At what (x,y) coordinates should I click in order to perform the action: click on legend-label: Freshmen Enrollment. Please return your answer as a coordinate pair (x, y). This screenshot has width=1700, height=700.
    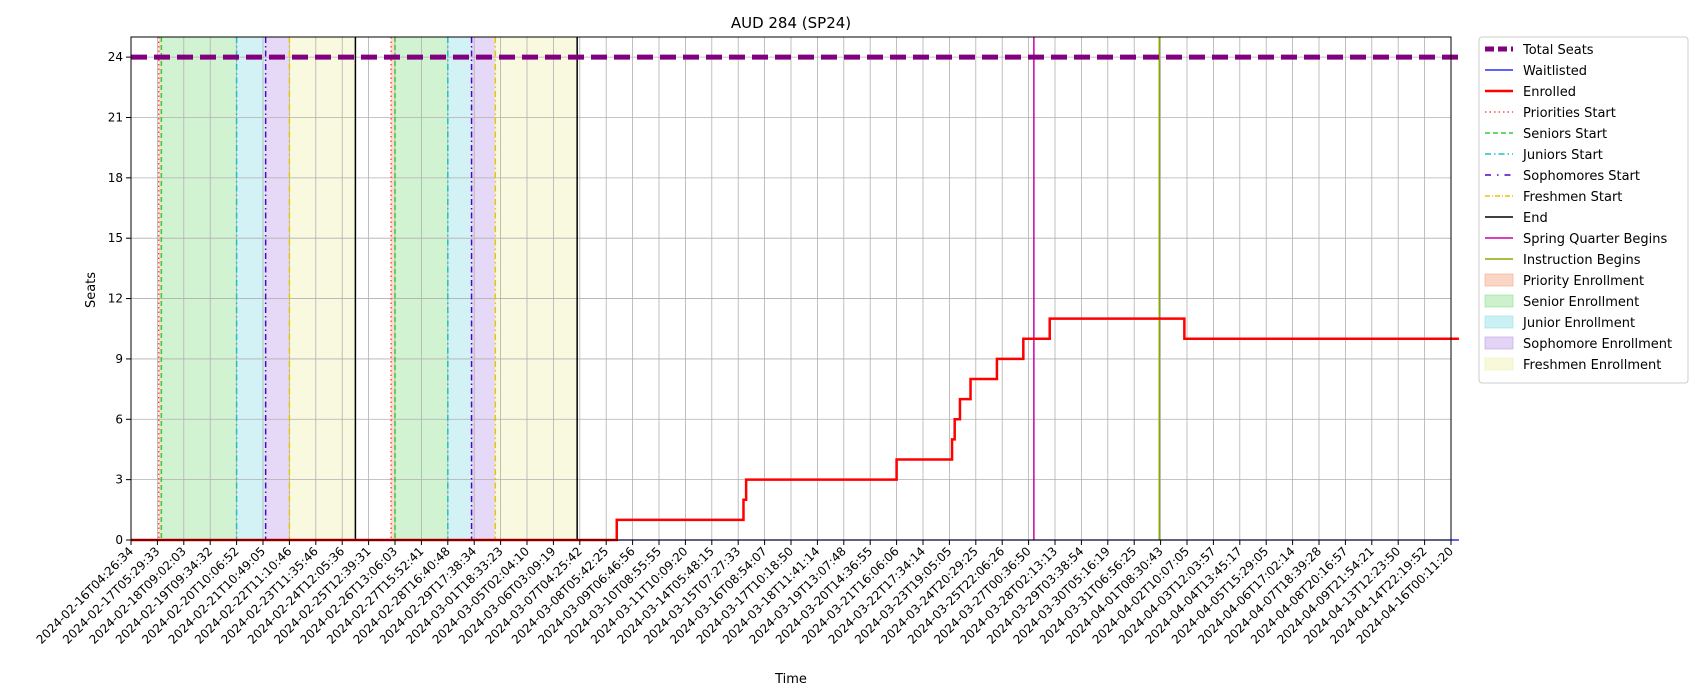
    Looking at the image, I should click on (1592, 365).